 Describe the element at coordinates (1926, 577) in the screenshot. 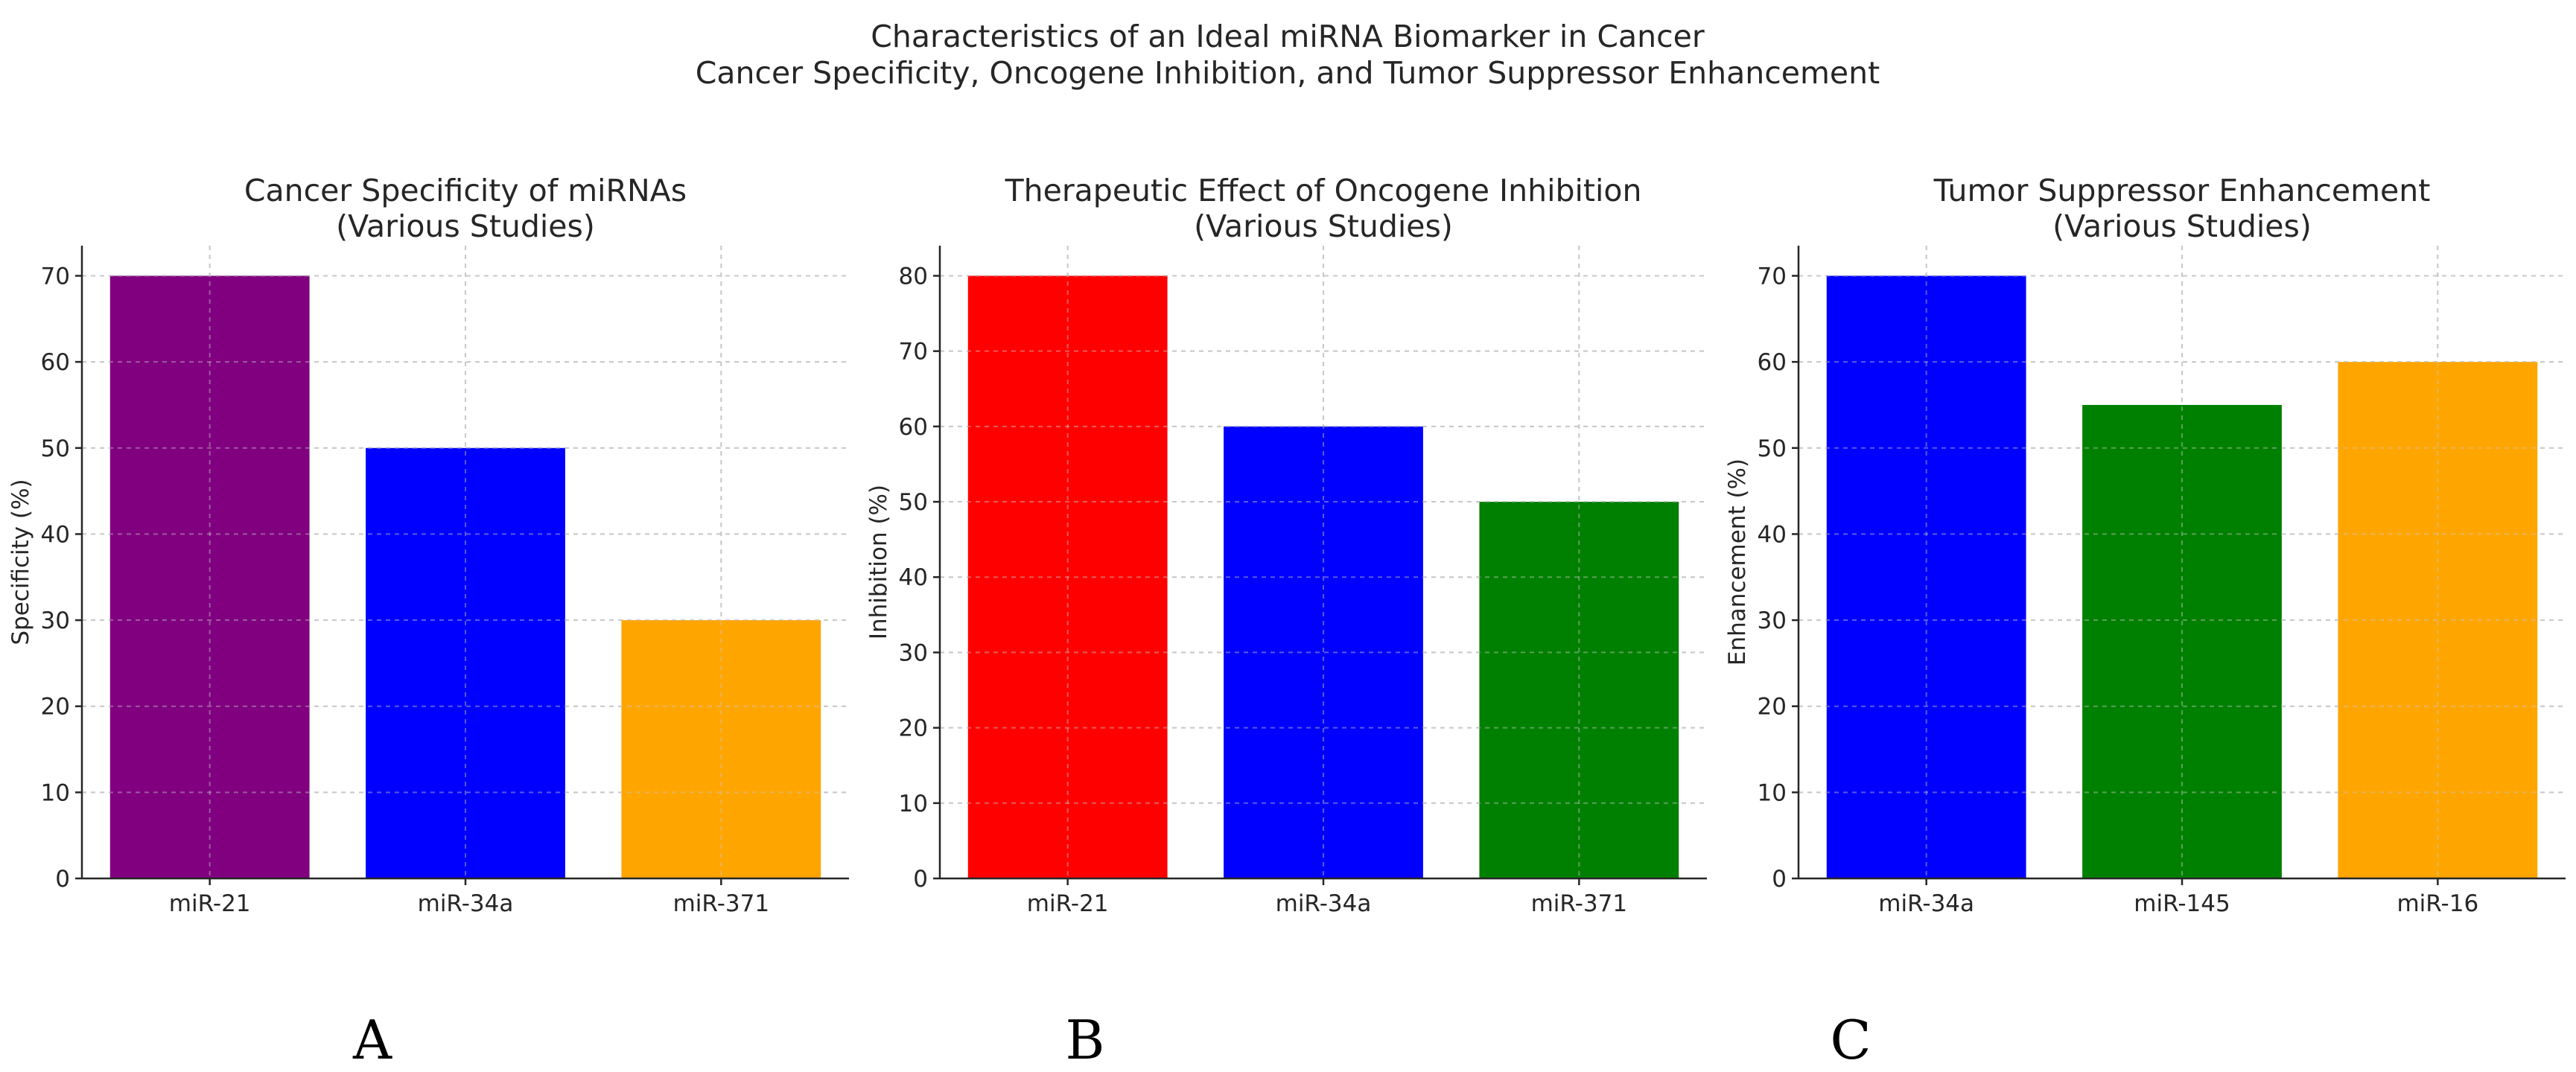

I see `panel-c-bar-mir-34a` at that location.